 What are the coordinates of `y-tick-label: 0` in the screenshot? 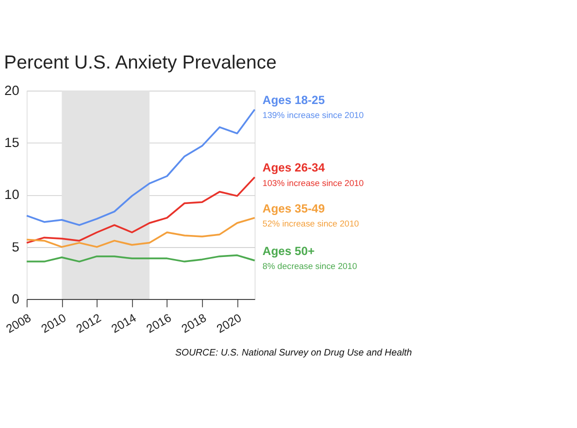 It's located at (16, 298).